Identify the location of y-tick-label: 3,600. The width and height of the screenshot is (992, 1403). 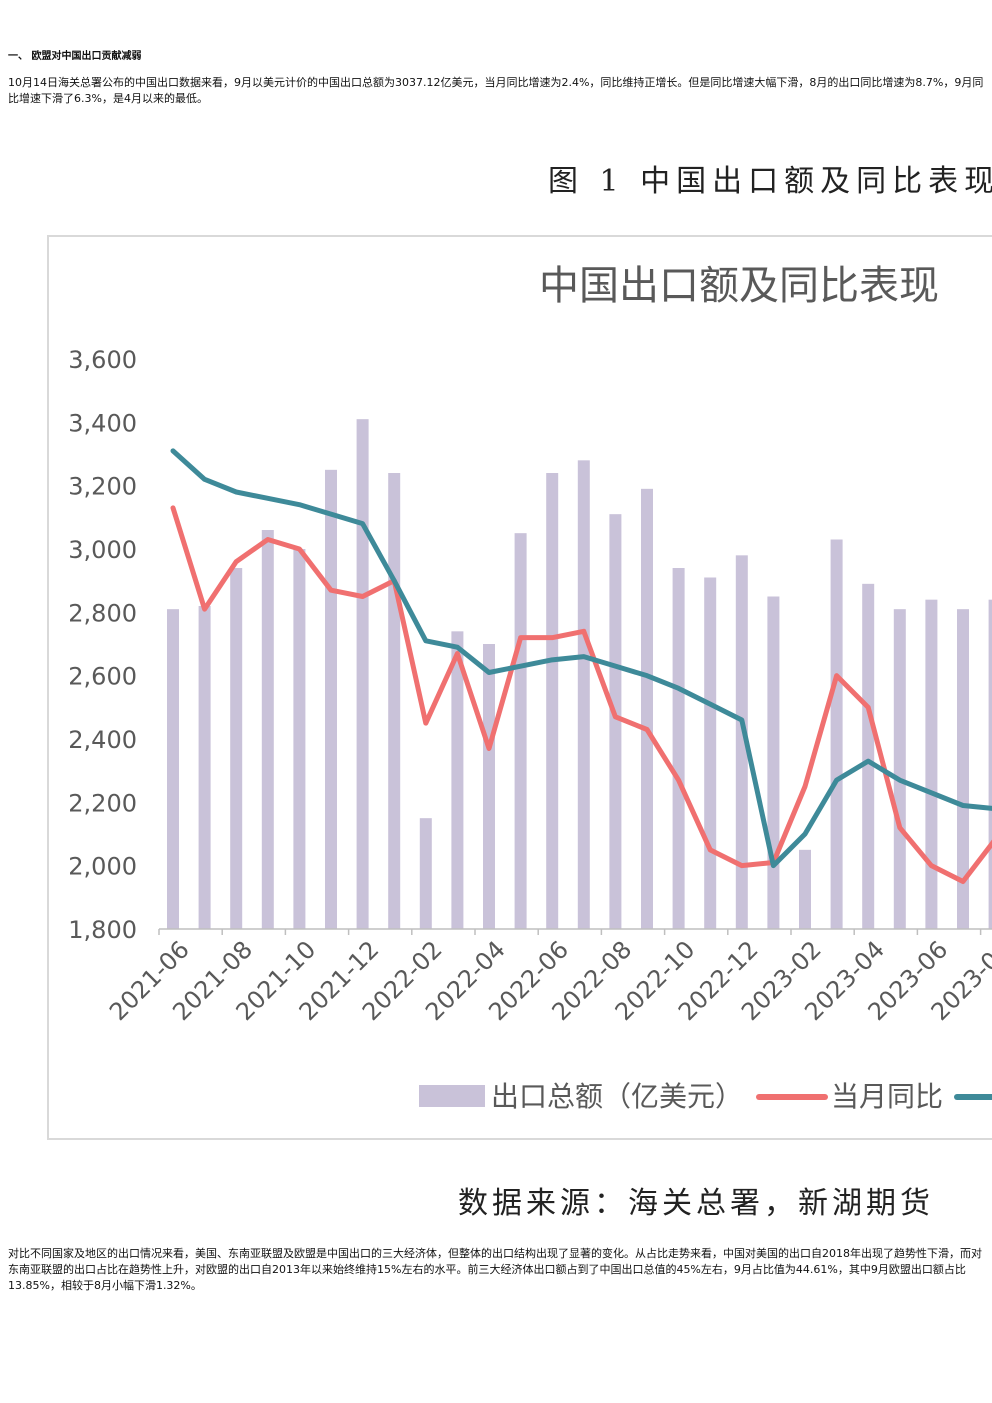
(102, 360).